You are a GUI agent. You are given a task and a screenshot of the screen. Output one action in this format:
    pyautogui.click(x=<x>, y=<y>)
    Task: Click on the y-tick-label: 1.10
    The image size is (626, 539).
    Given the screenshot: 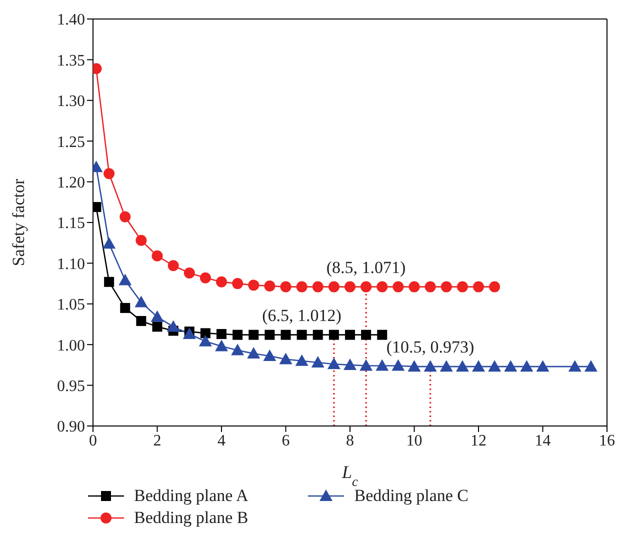 What is the action you would take?
    pyautogui.click(x=71, y=264)
    